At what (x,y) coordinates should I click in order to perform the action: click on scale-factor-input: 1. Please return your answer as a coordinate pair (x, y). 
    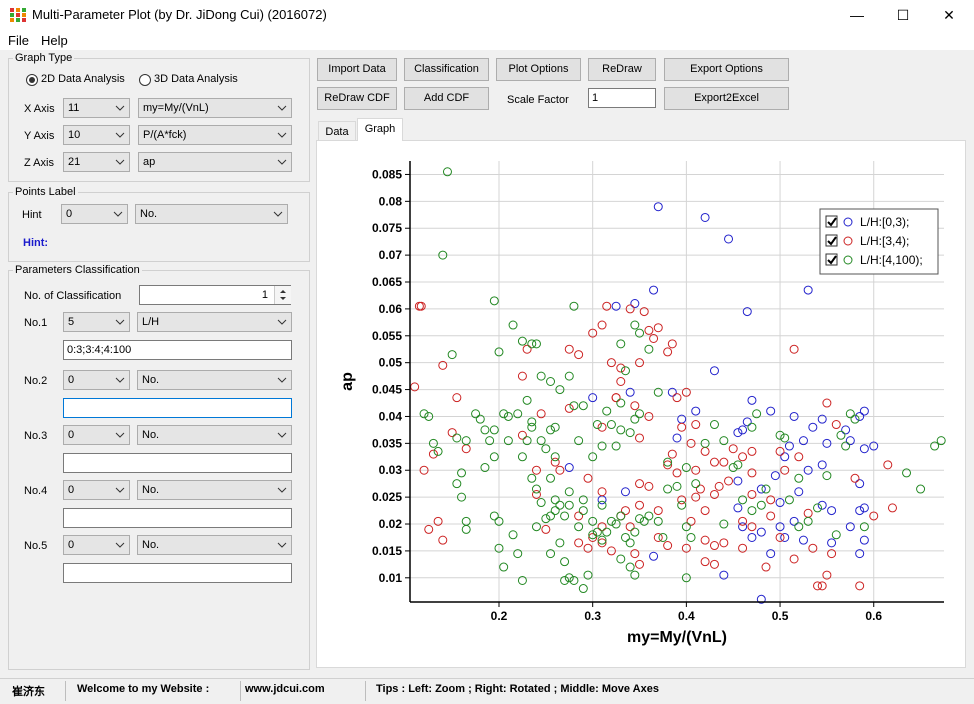
    Looking at the image, I should click on (622, 98).